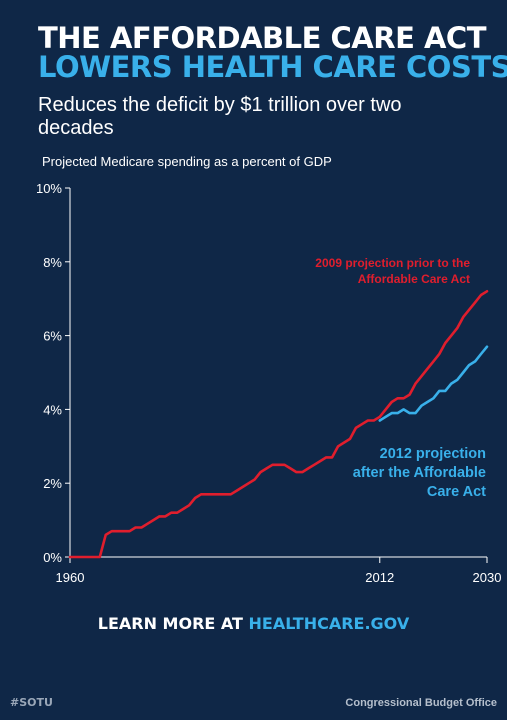 Image resolution: width=507 pixels, height=720 pixels. Describe the element at coordinates (52, 336) in the screenshot. I see `y-tick-label: 6%` at that location.